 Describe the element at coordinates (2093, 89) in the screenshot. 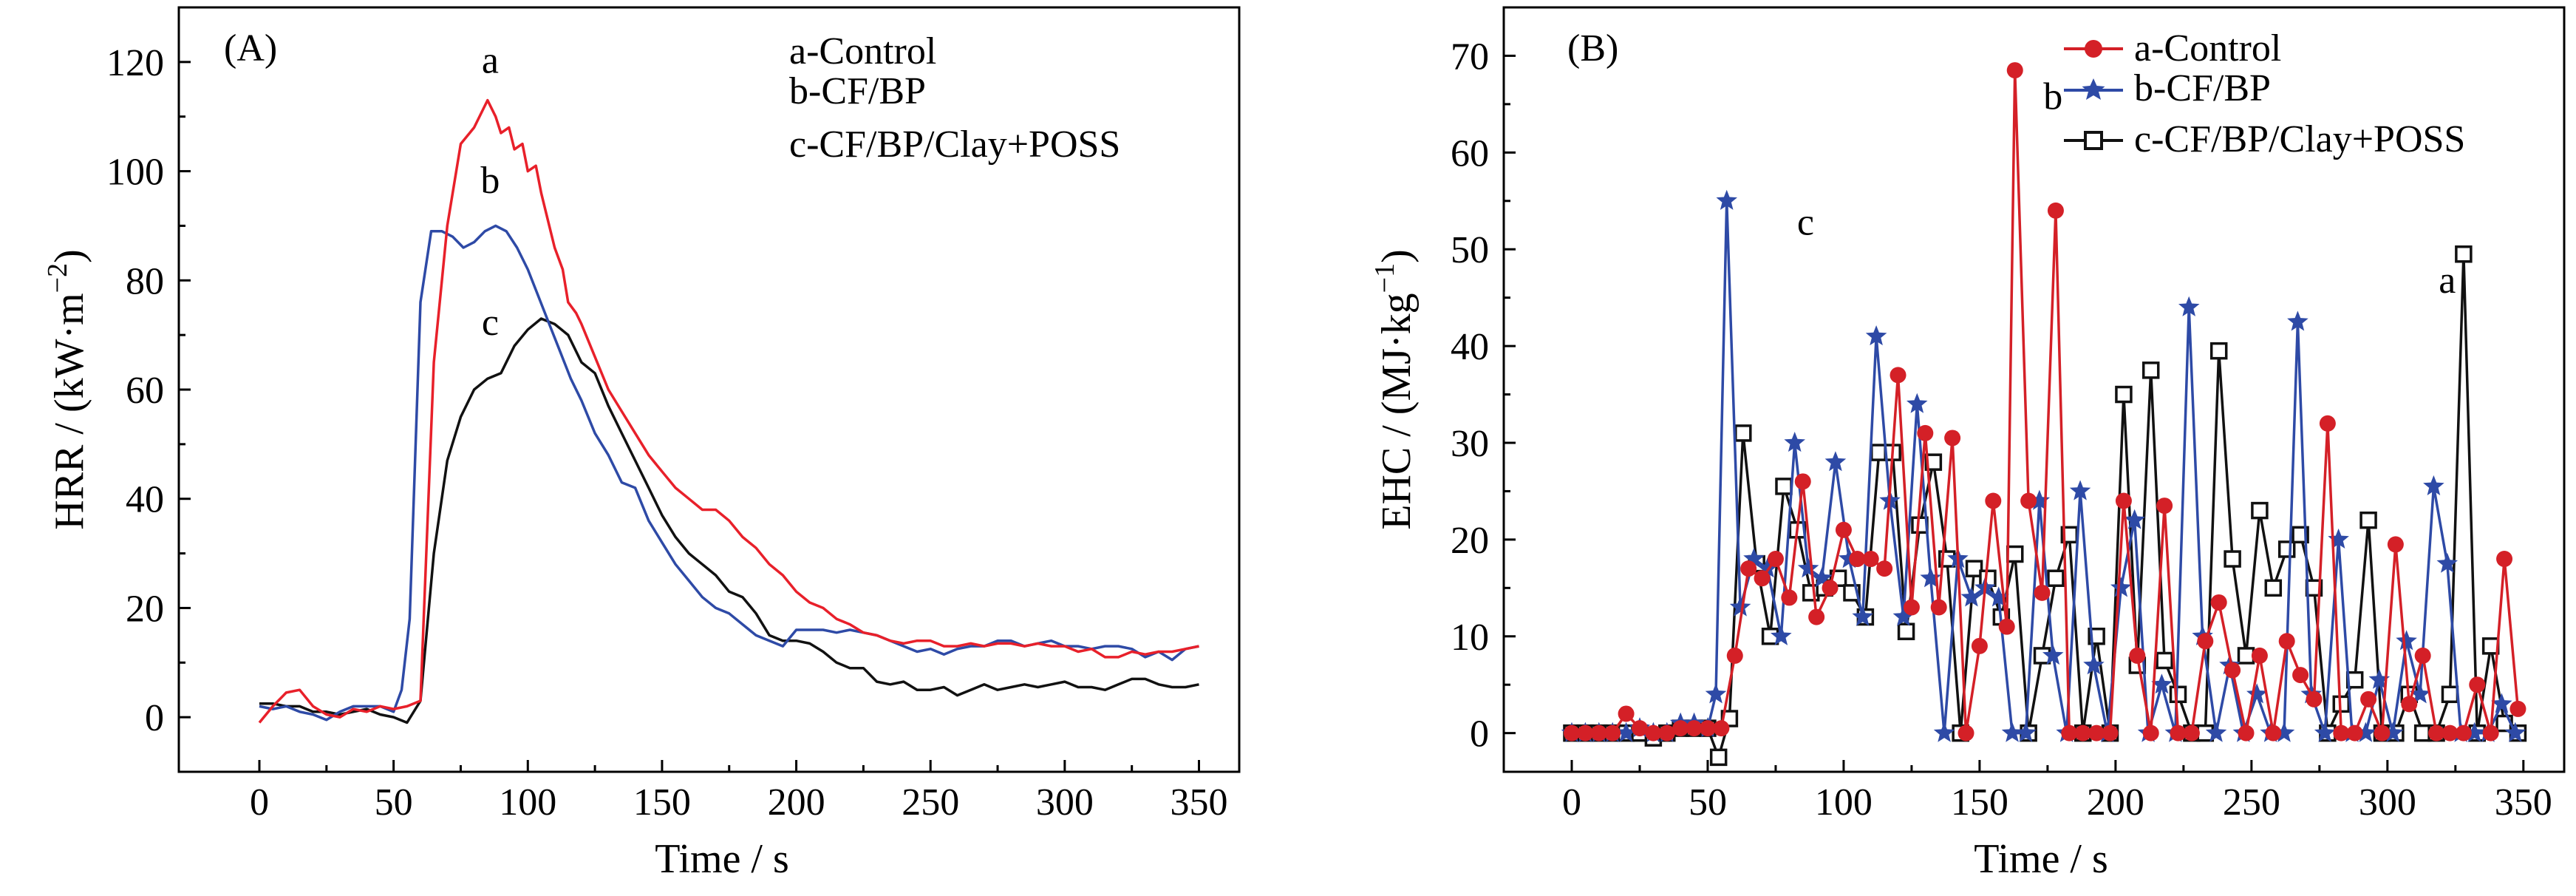

I see `panel-b-legend-swatch-b` at that location.